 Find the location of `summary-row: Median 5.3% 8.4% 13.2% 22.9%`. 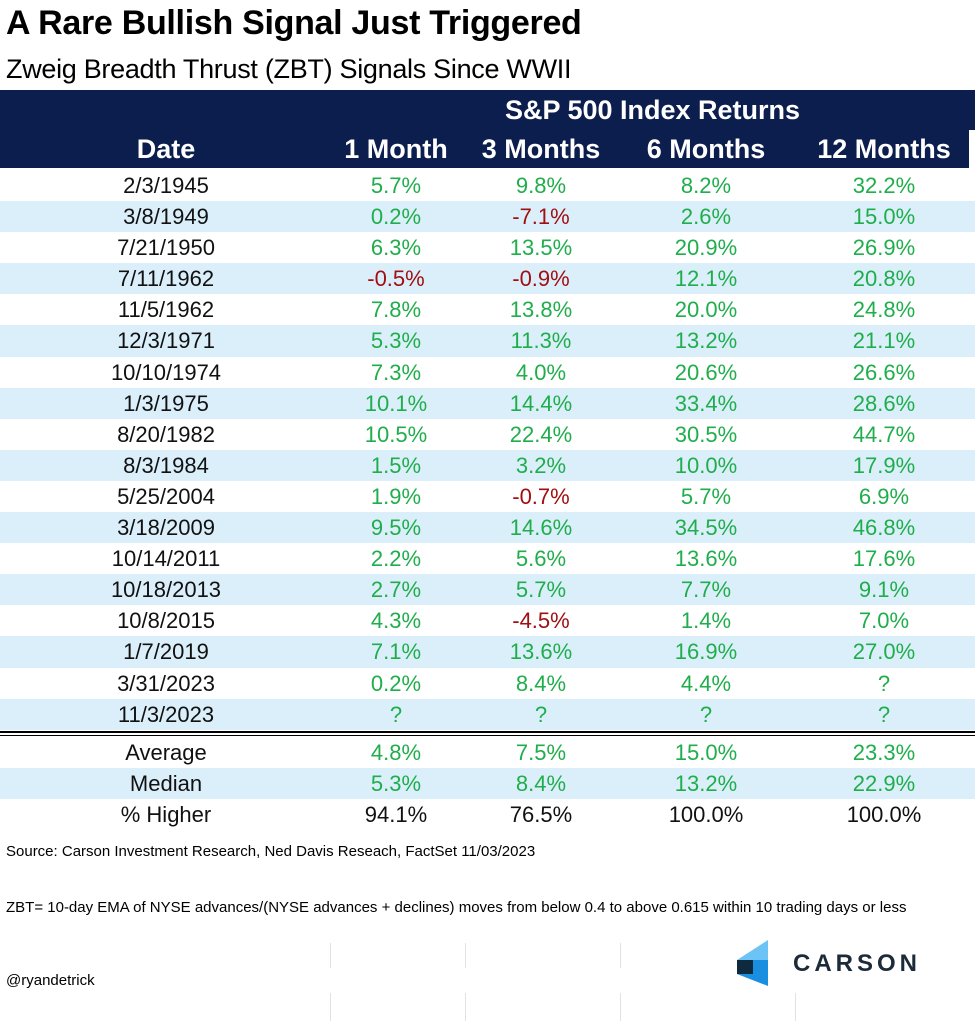

summary-row: Median 5.3% 8.4% 13.2% 22.9% is located at coordinates (487, 783).